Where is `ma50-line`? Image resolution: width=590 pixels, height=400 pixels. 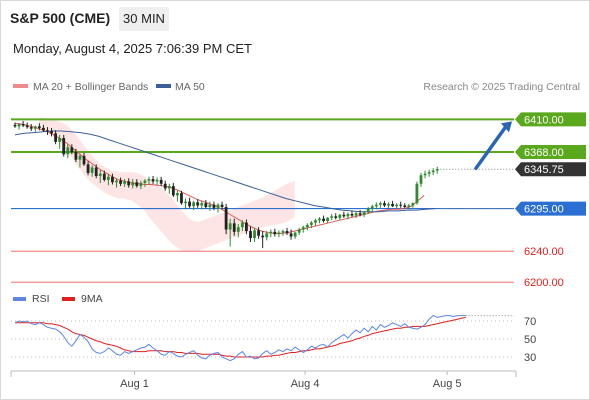 ma50-line is located at coordinates (225, 171).